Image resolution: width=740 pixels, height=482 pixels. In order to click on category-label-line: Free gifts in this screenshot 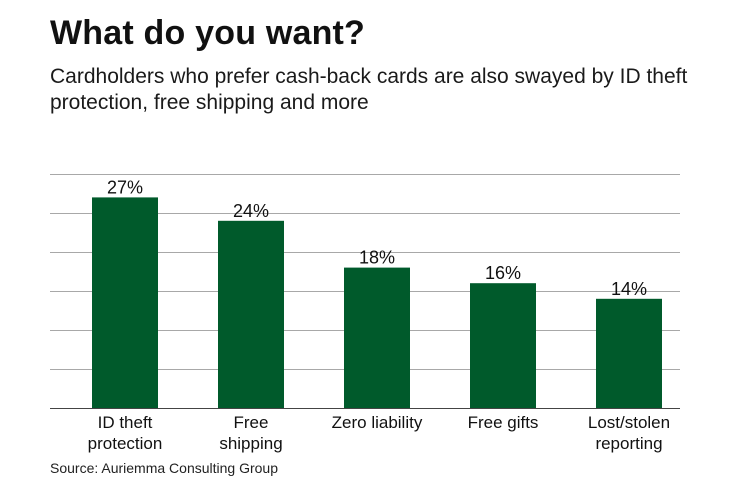, I will do `click(503, 422)`.